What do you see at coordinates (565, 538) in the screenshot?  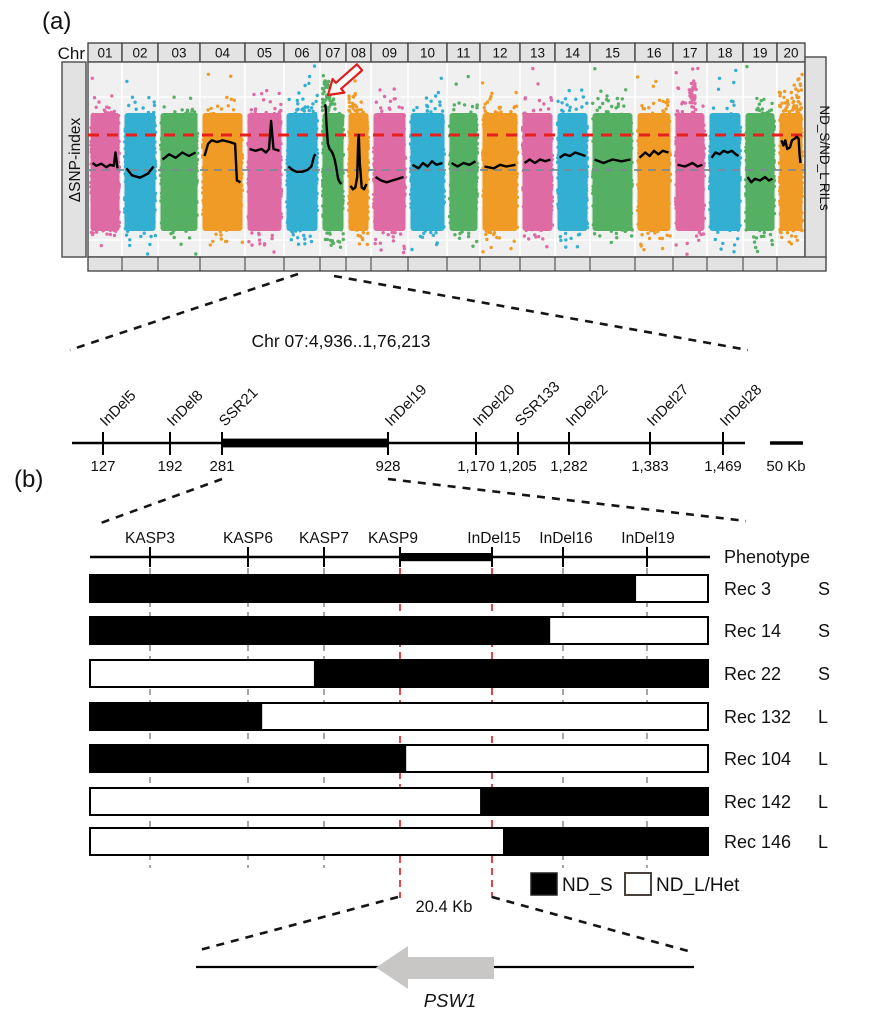 I see `fine-marker-name: InDel16` at bounding box center [565, 538].